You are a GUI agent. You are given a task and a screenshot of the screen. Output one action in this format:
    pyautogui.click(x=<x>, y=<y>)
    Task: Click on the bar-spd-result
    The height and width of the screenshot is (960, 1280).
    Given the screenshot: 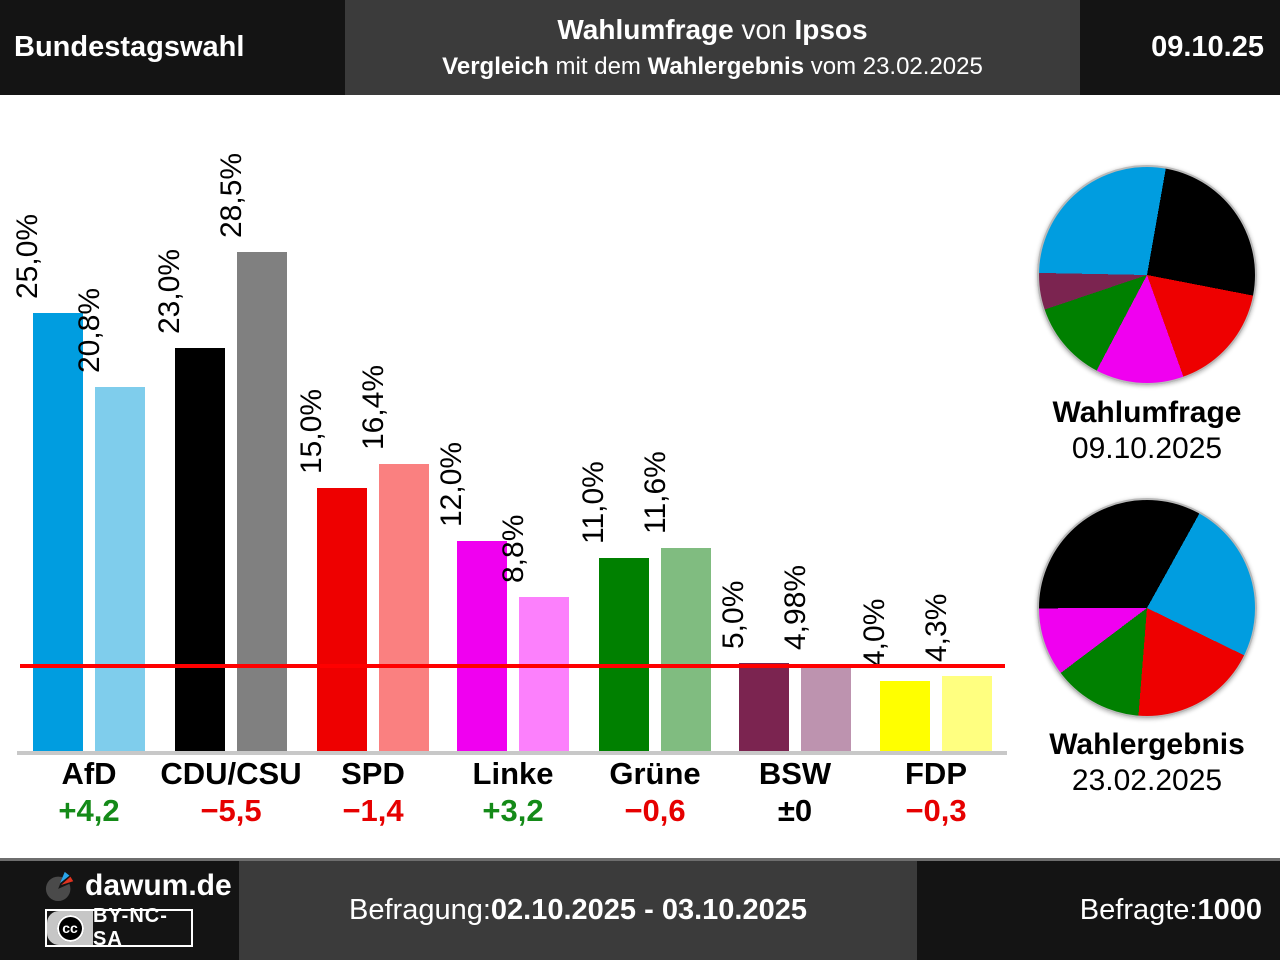 What is the action you would take?
    pyautogui.click(x=404, y=607)
    